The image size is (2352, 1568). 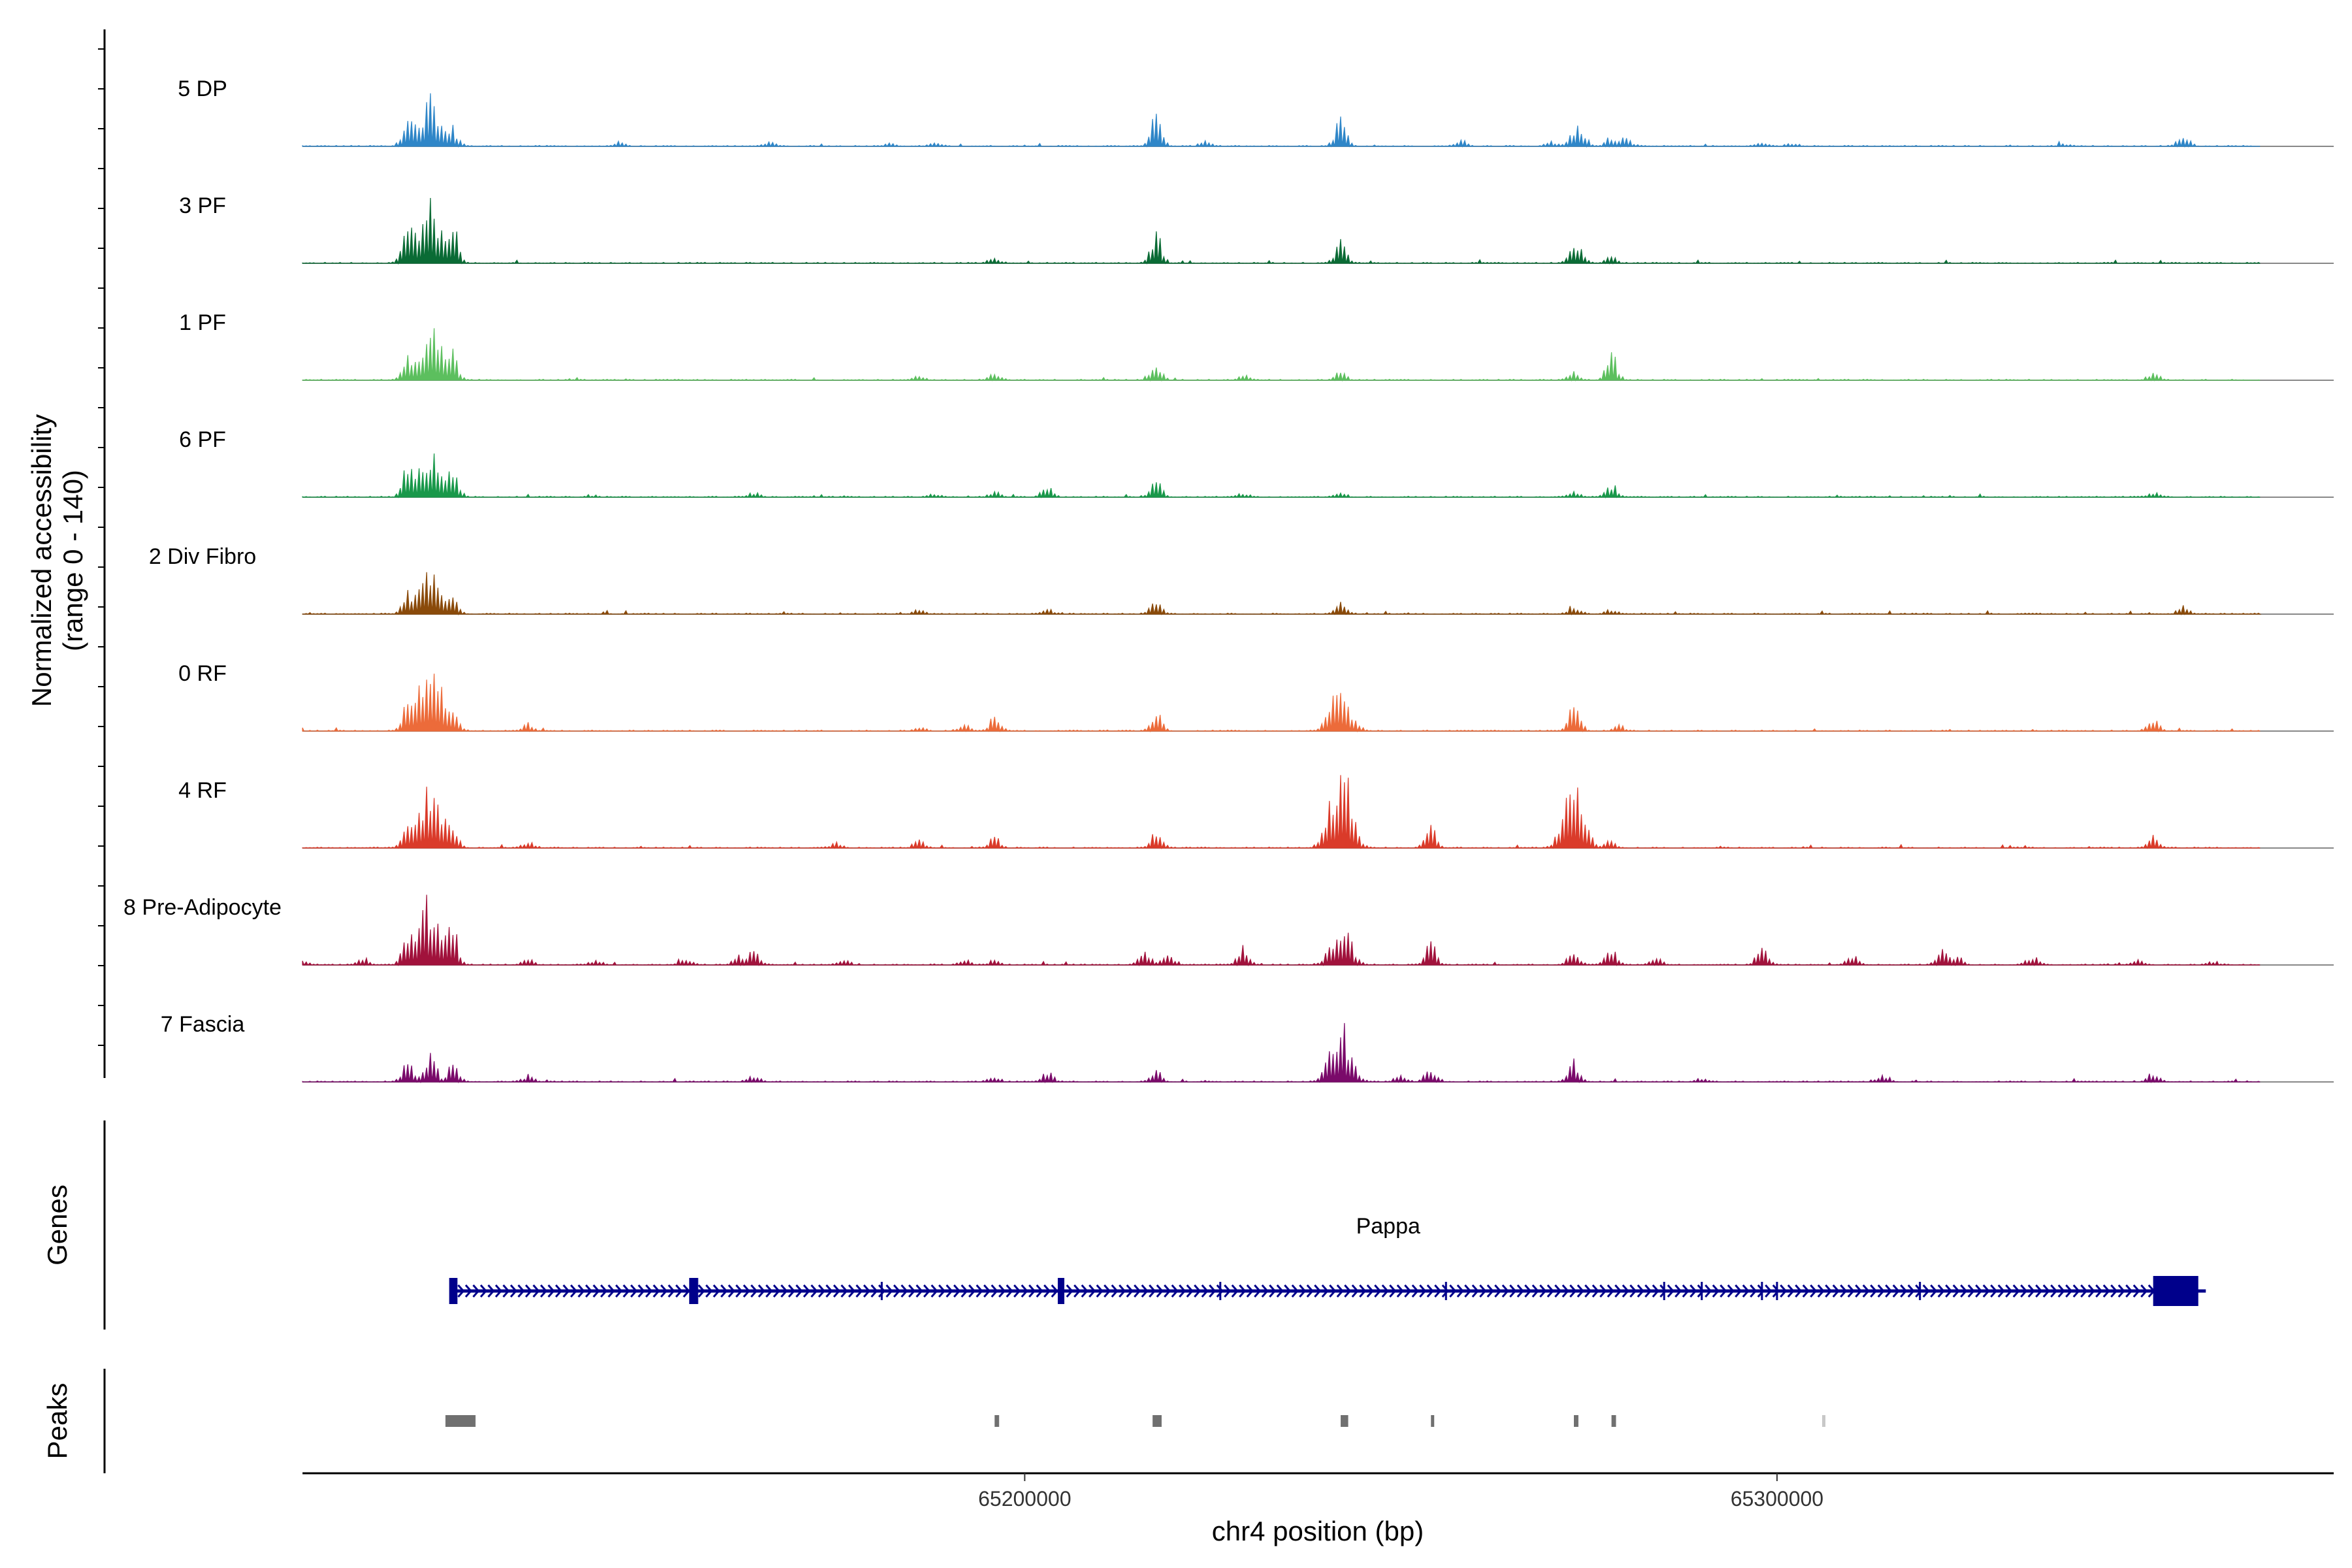 What do you see at coordinates (202, 790) in the screenshot?
I see `track-label: 4 RF` at bounding box center [202, 790].